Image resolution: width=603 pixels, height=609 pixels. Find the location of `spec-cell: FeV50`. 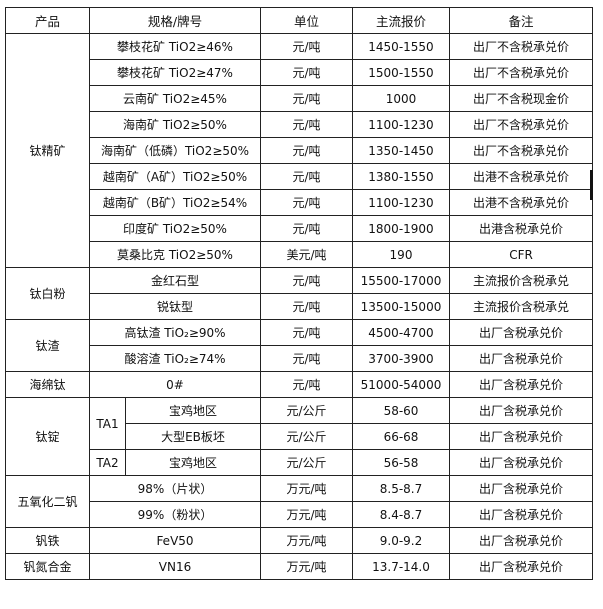

spec-cell: FeV50 is located at coordinates (175, 540).